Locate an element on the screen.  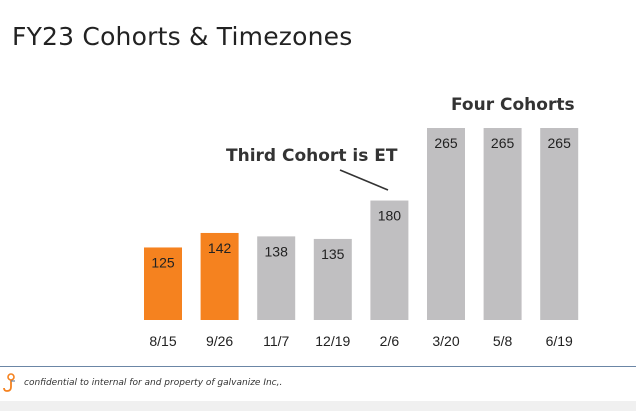
third-cohort-annotation: Third Cohort is ET is located at coordinates (312, 156).